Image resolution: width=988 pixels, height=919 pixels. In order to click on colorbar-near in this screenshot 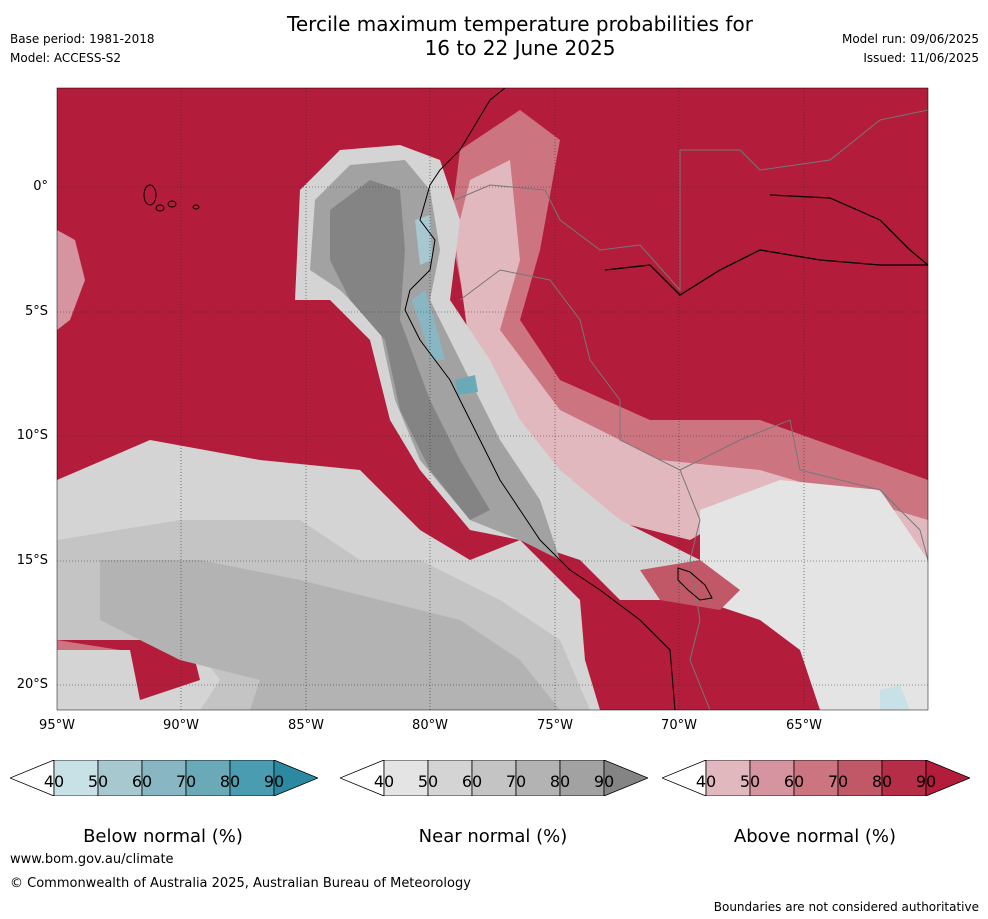, I will do `click(494, 778)`.